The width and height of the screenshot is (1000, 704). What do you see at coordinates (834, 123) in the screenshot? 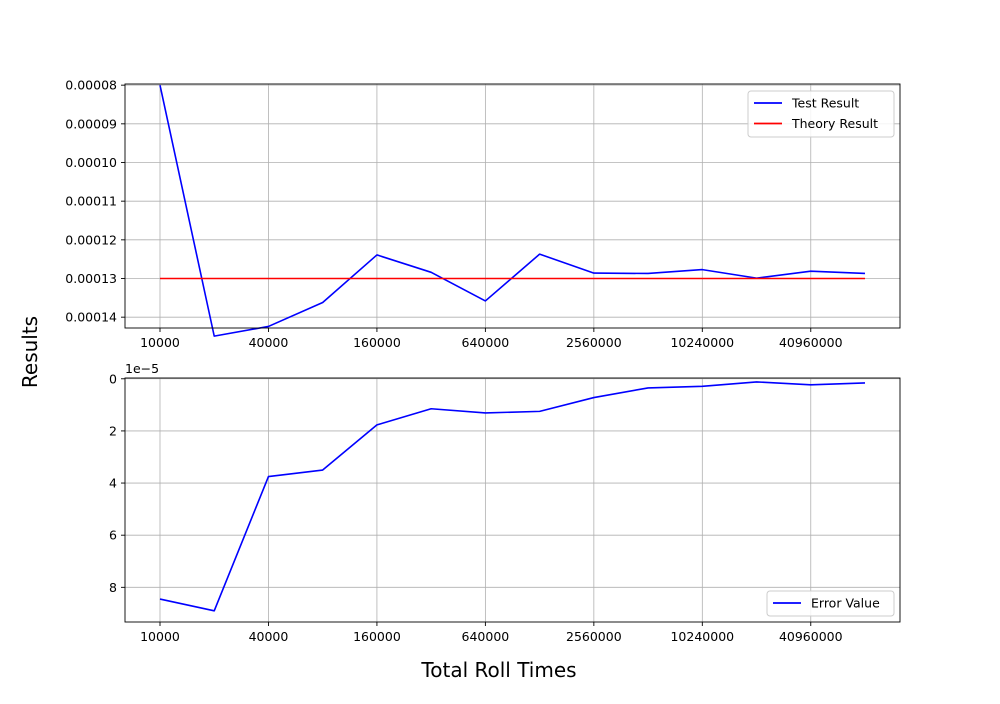
I see `legend-label: Theory Result` at bounding box center [834, 123].